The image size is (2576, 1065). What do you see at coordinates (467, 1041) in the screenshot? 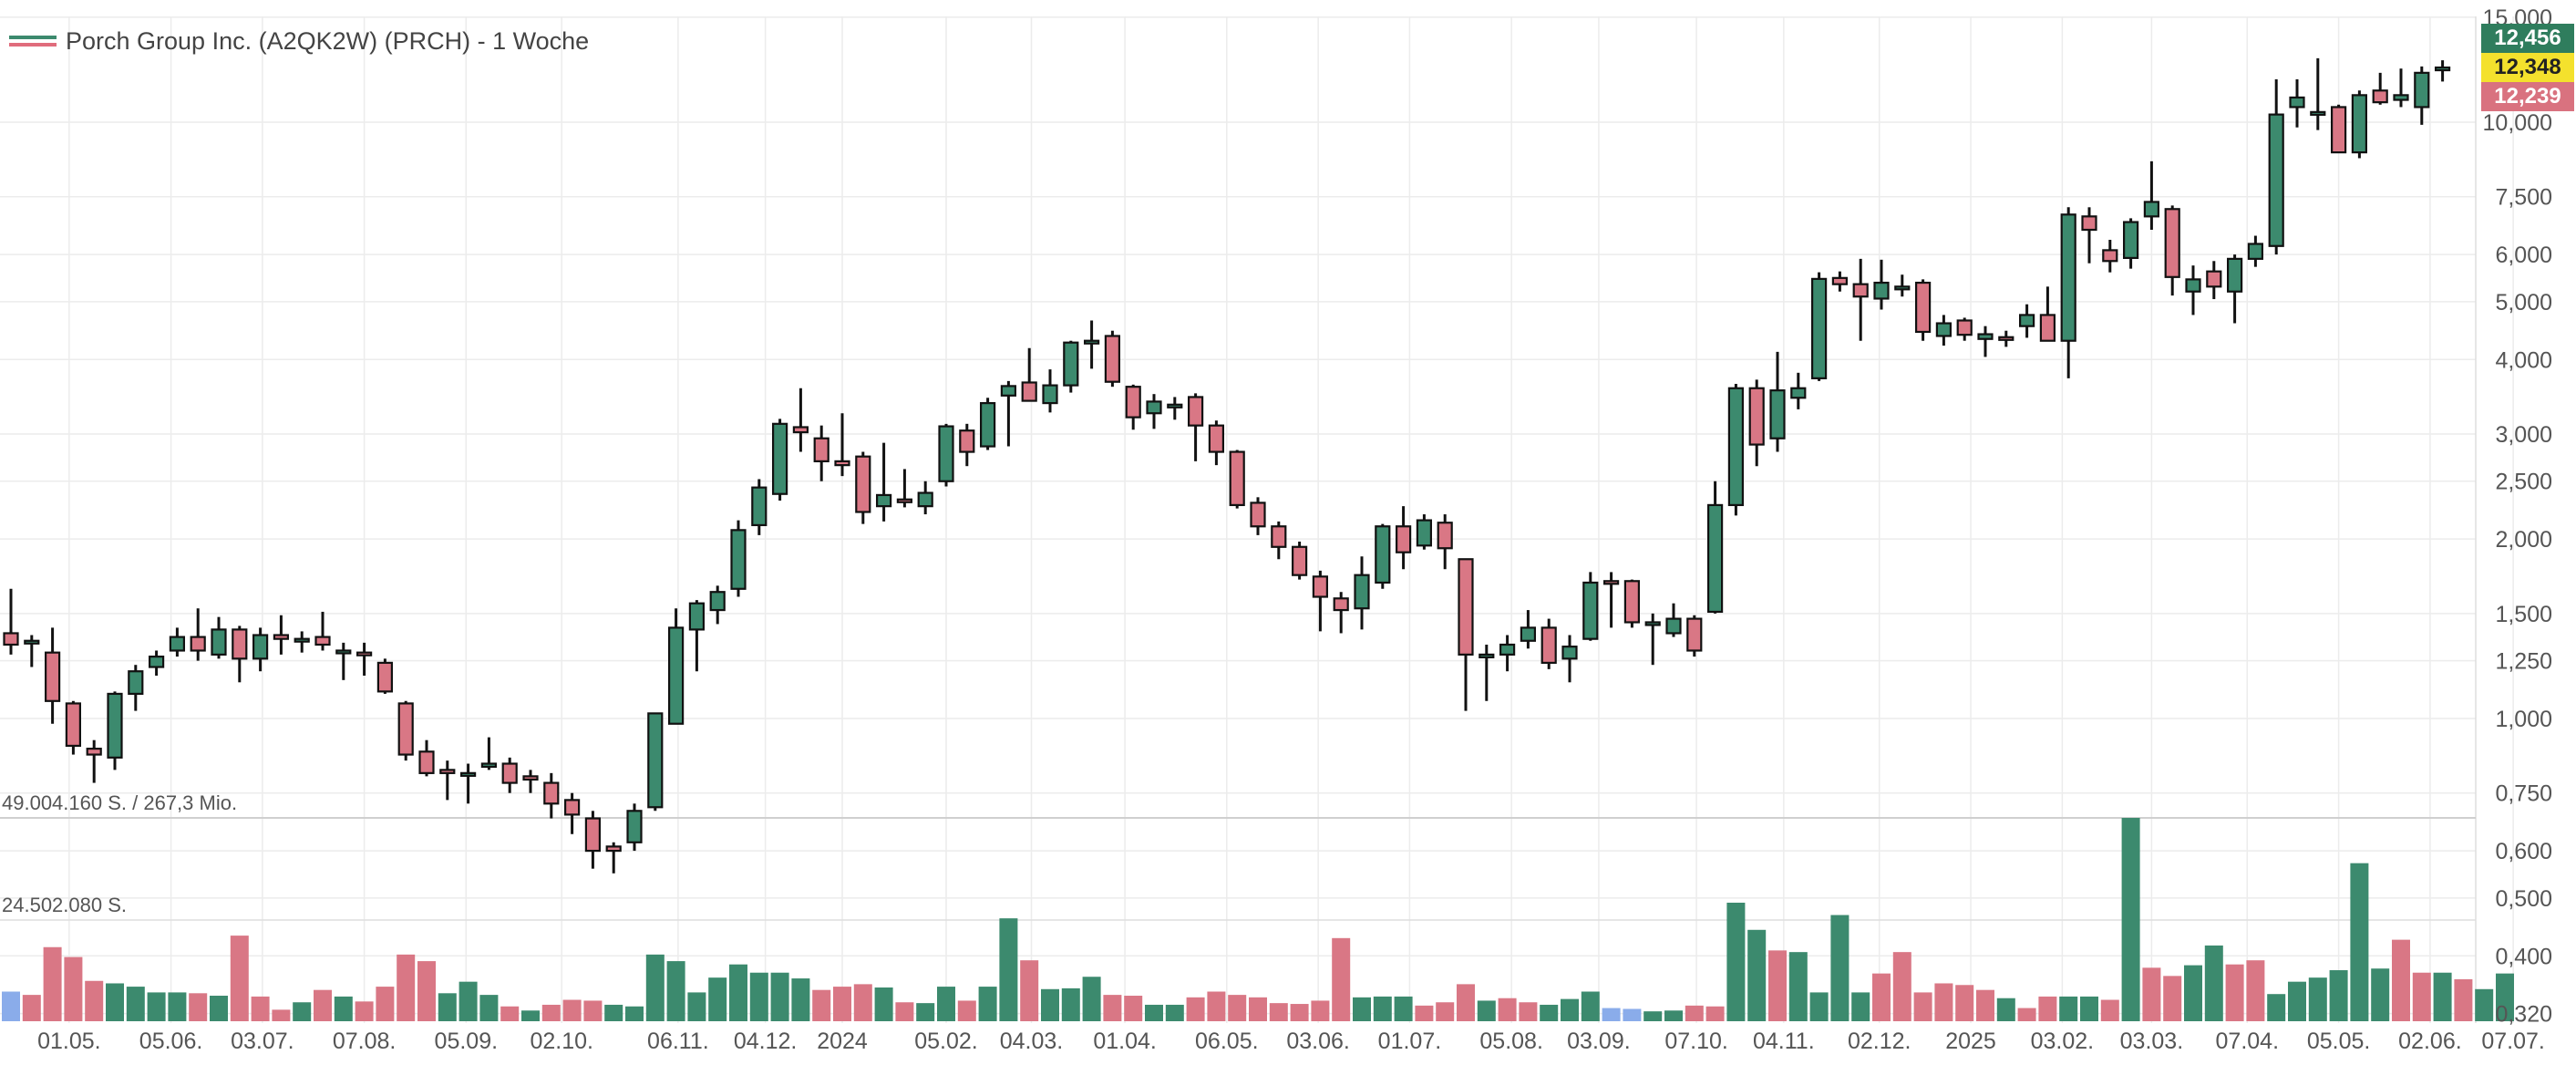
I see `x-axis-tick-label: 05.09.` at bounding box center [467, 1041].